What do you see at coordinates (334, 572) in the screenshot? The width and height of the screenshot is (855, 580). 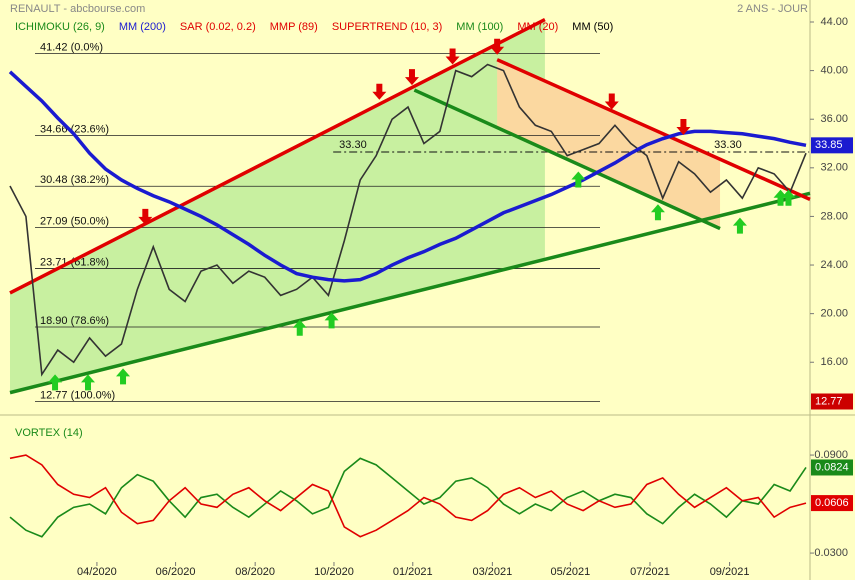 I see `x-tick-label: 10/2020` at bounding box center [334, 572].